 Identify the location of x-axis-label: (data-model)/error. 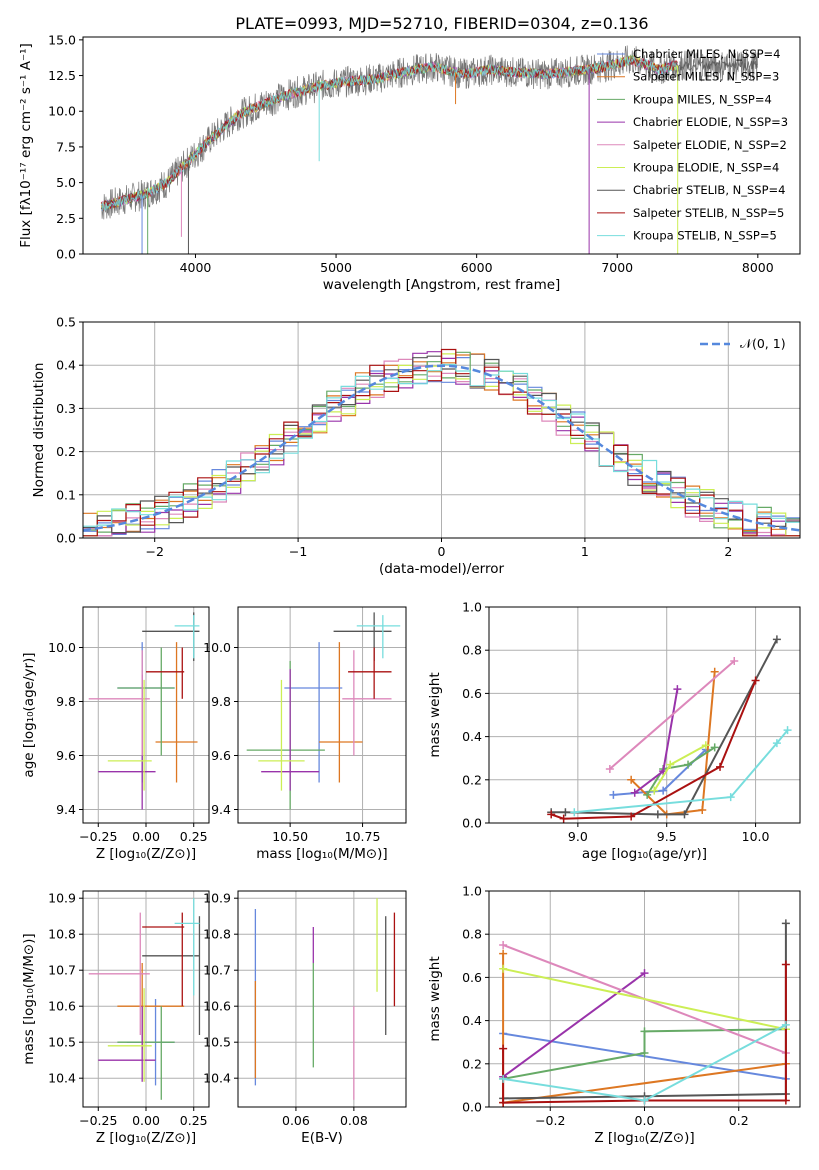
(442, 569).